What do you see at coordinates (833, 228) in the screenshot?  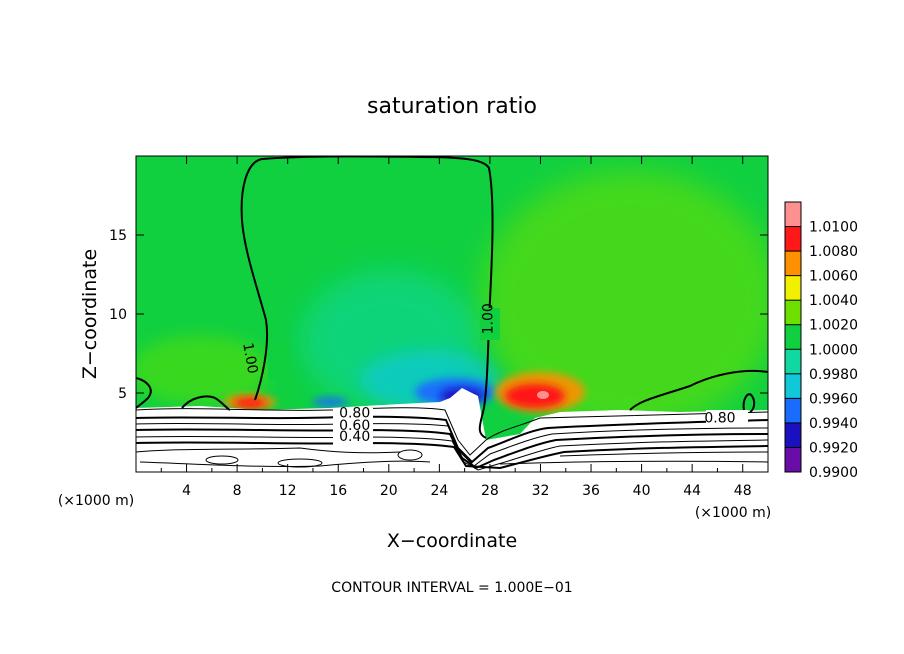 I see `colorbar-label: 1.0100` at bounding box center [833, 228].